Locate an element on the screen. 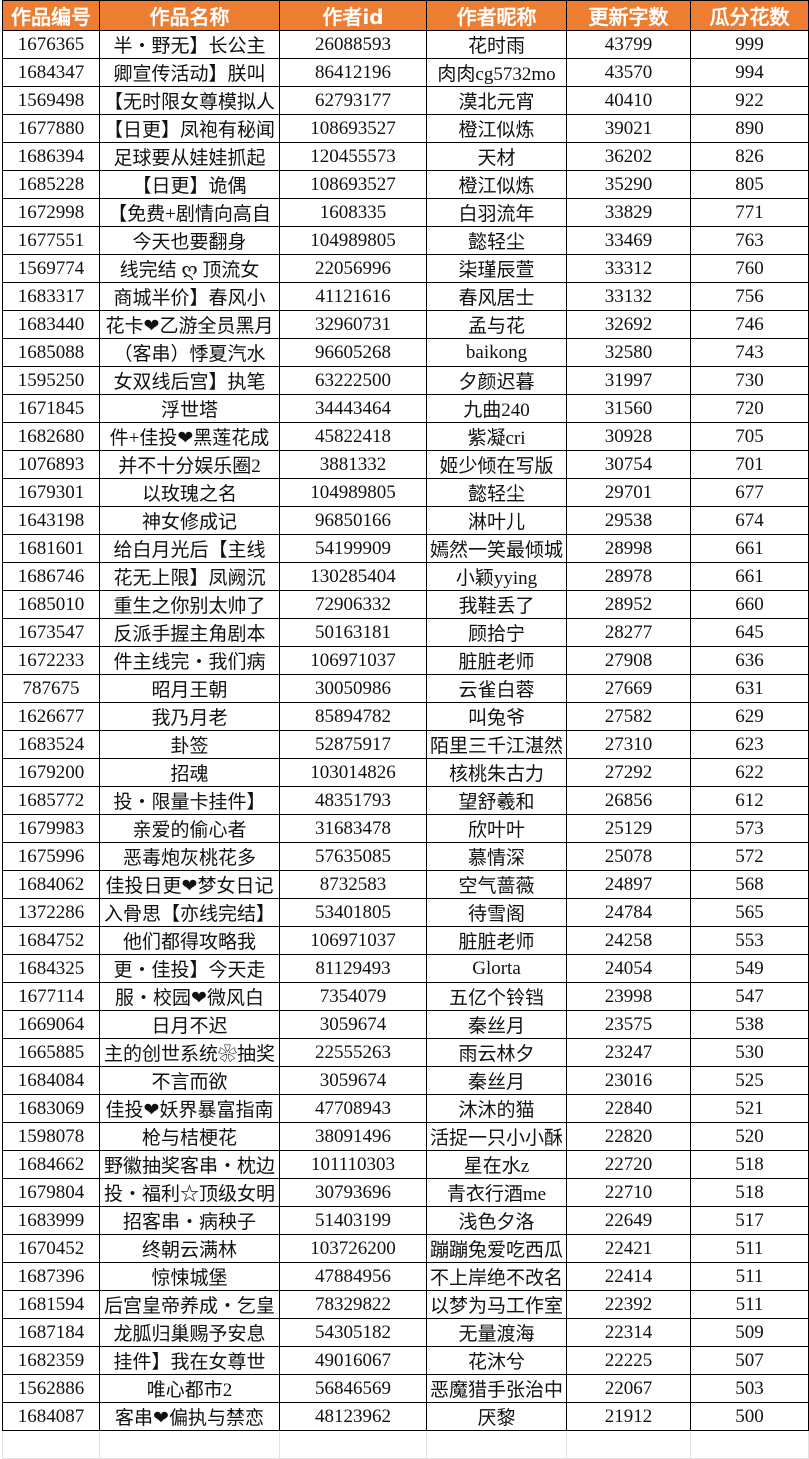 The image size is (809, 1459). cell-work-id: 1598078 is located at coordinates (51, 1136).